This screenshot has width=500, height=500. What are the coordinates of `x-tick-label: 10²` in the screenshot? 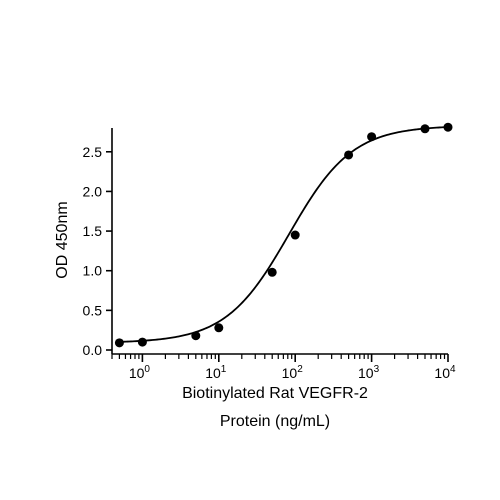 It's located at (293, 372).